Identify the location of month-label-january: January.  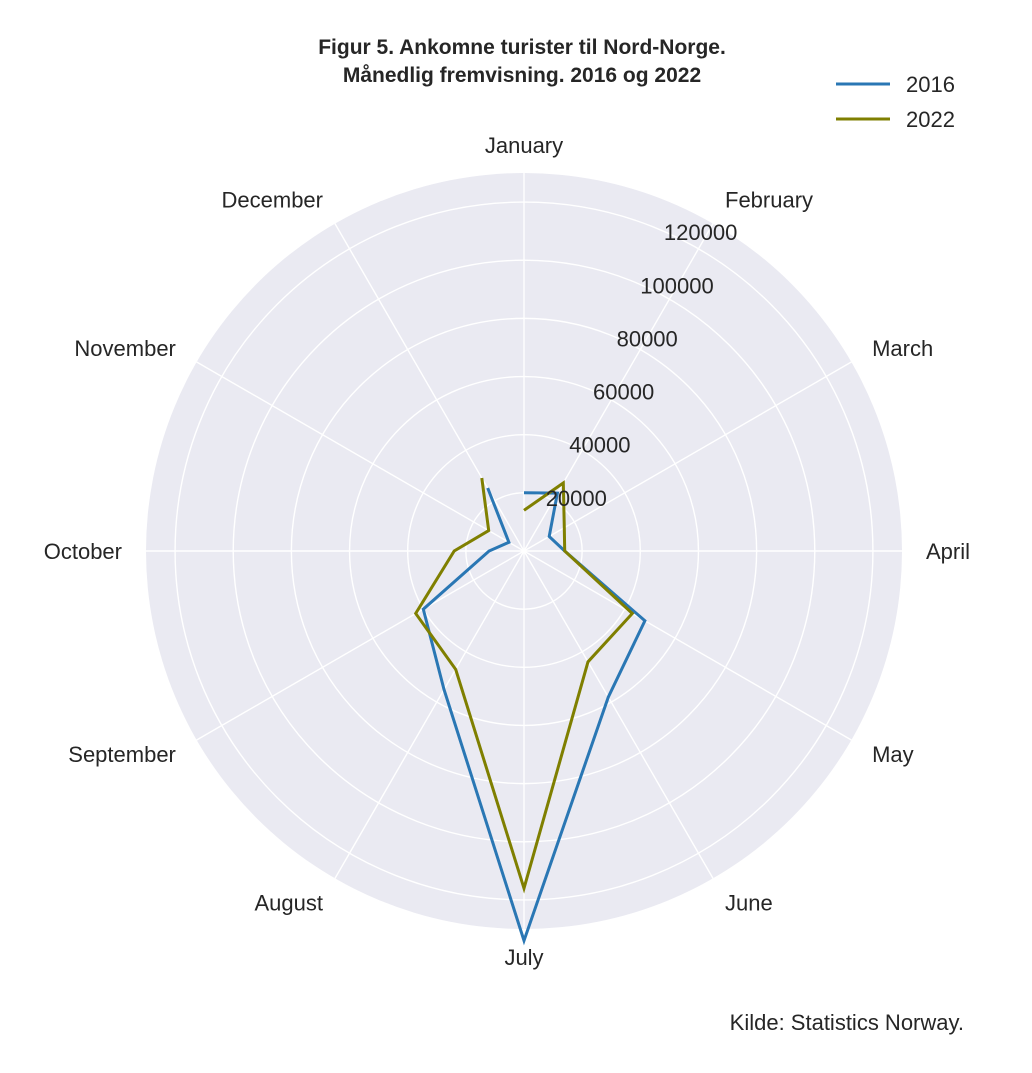
(524, 145).